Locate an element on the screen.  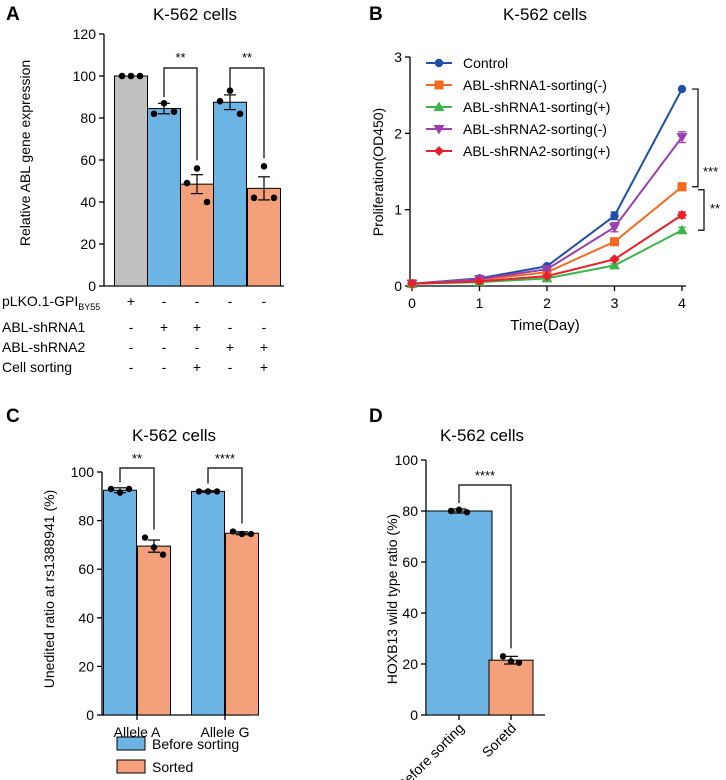
panel-a-significance: ** ** is located at coordinates (214, 105).